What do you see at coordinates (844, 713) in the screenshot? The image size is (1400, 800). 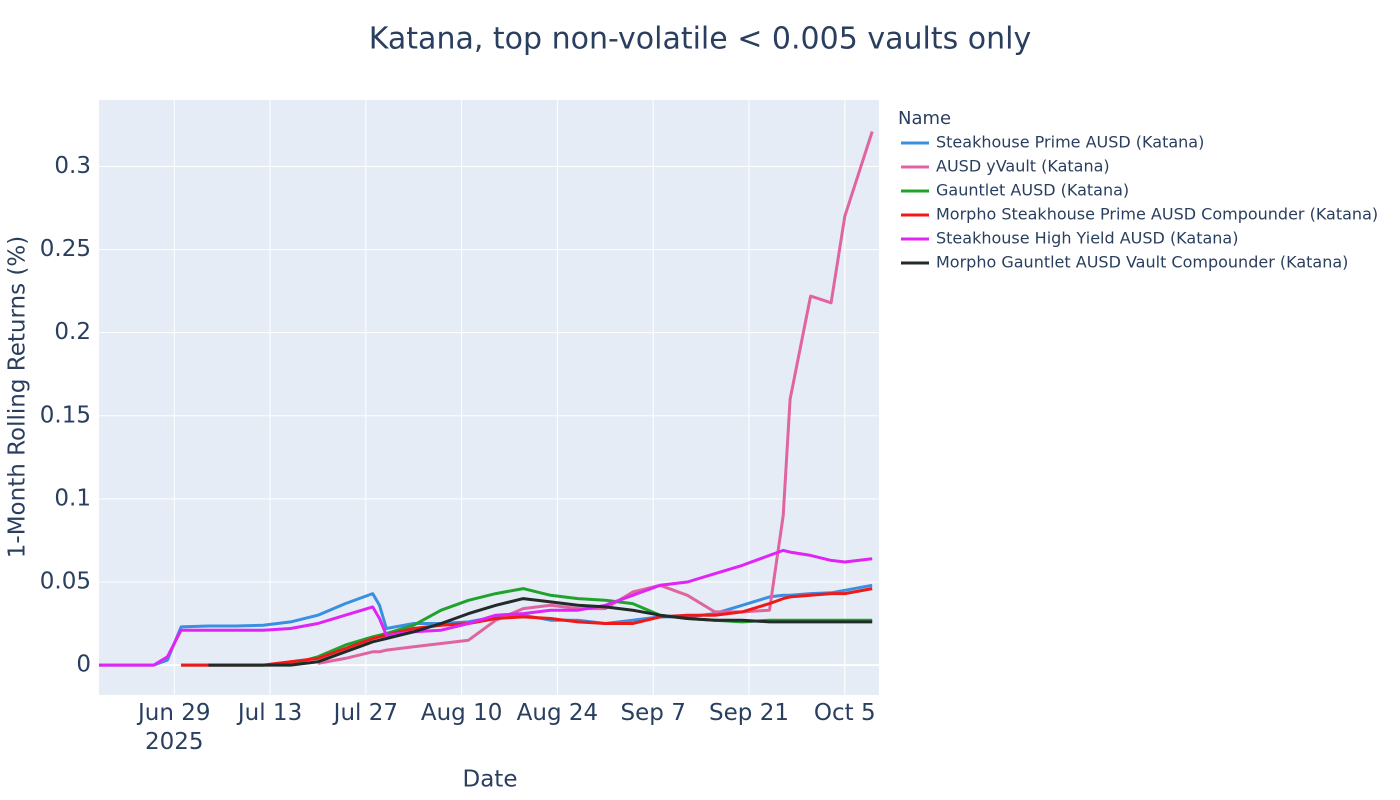 I see `x-tick-label: Oct 5` at bounding box center [844, 713].